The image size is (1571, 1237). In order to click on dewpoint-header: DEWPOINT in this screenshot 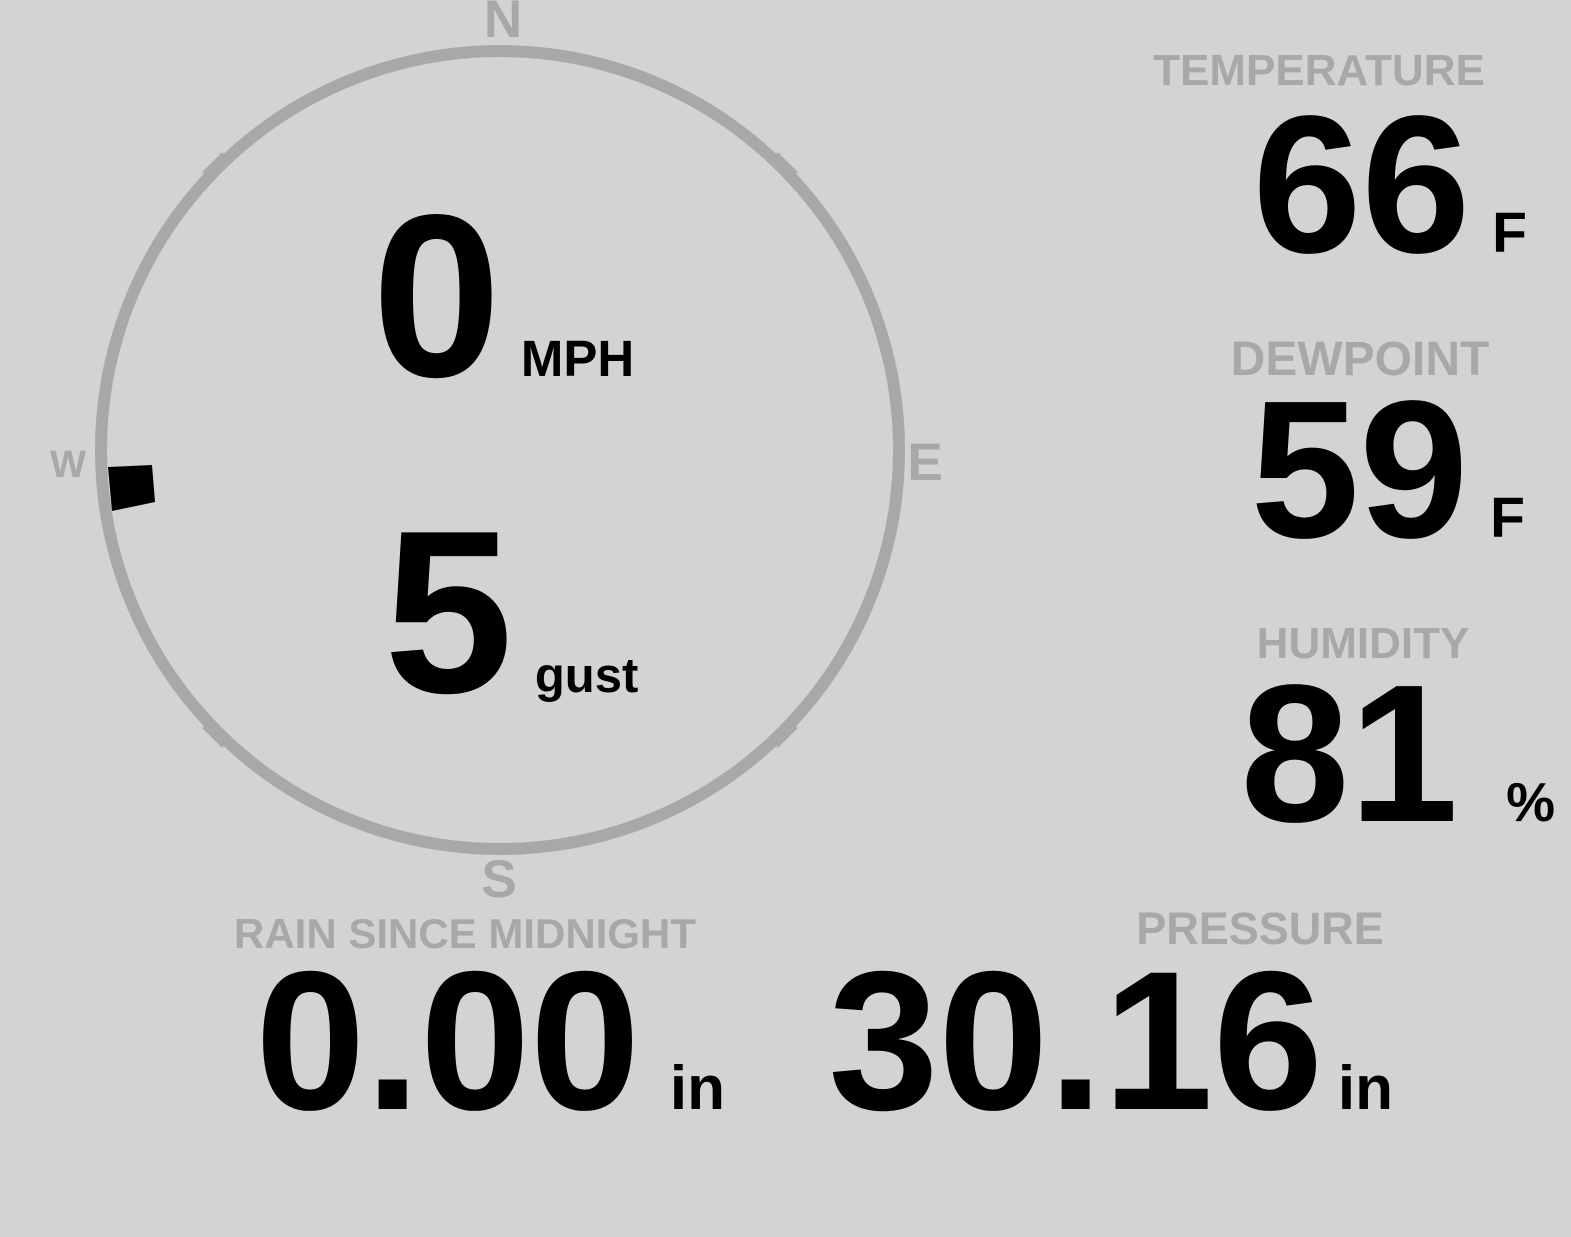, I will do `click(1360, 359)`.